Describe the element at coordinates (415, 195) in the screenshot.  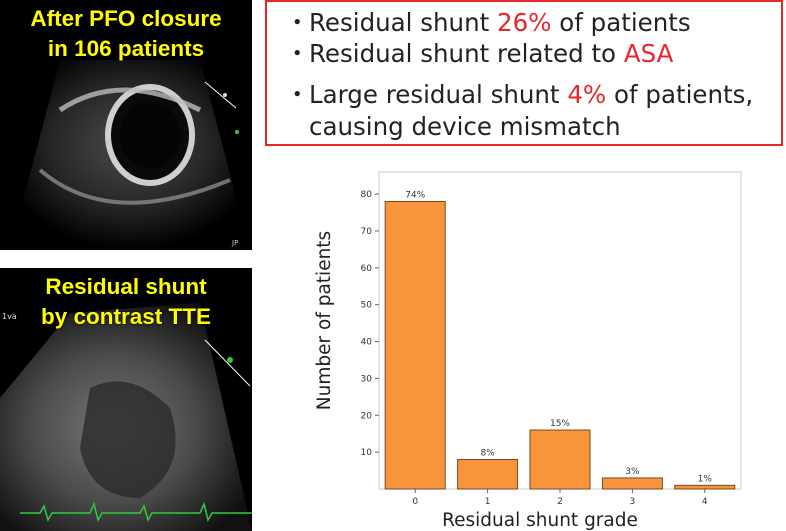
I see `bar-data-label: 74%` at that location.